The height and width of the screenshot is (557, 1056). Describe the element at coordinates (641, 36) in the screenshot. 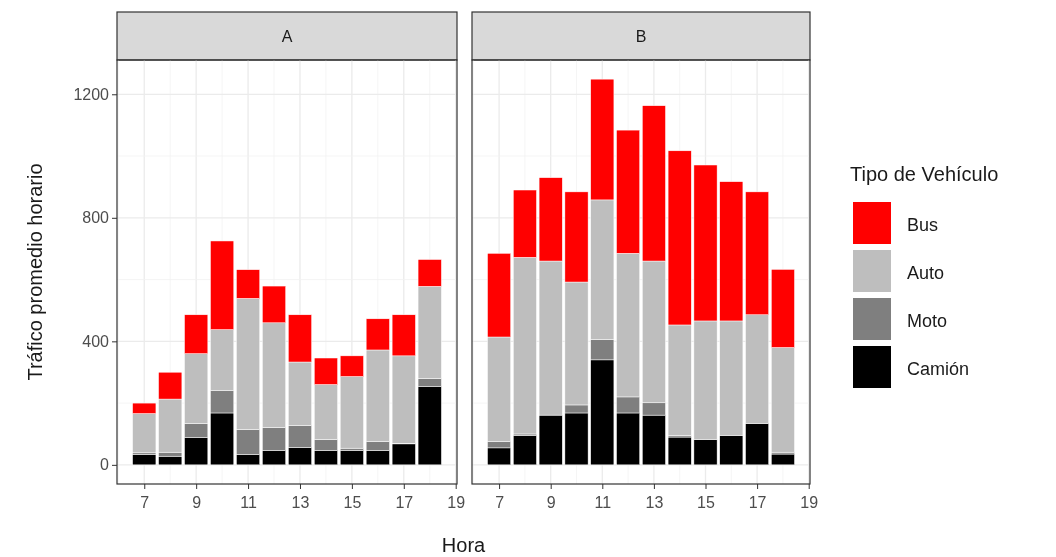

I see `chart-title: B` at that location.